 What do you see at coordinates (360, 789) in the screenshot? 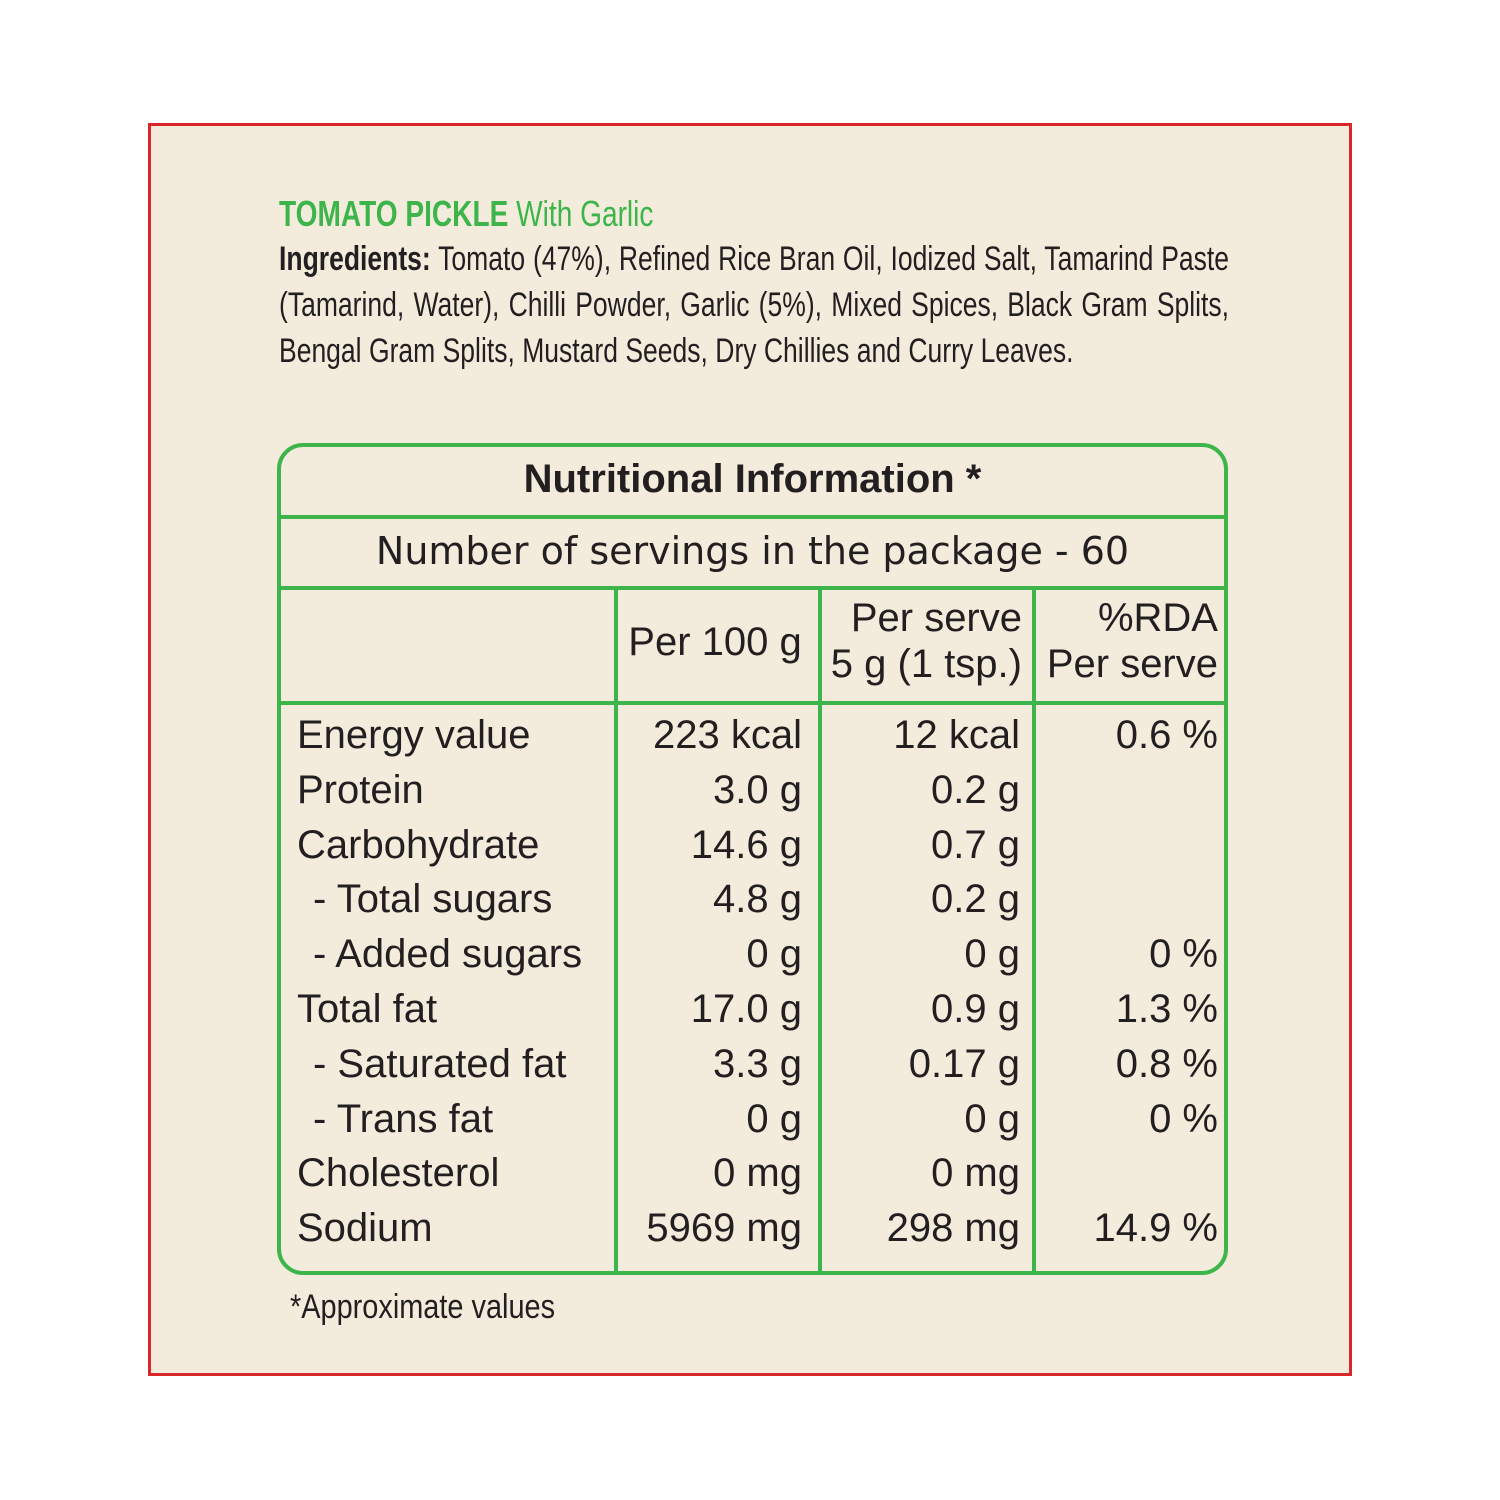
I see `nutrient-name: Protein` at bounding box center [360, 789].